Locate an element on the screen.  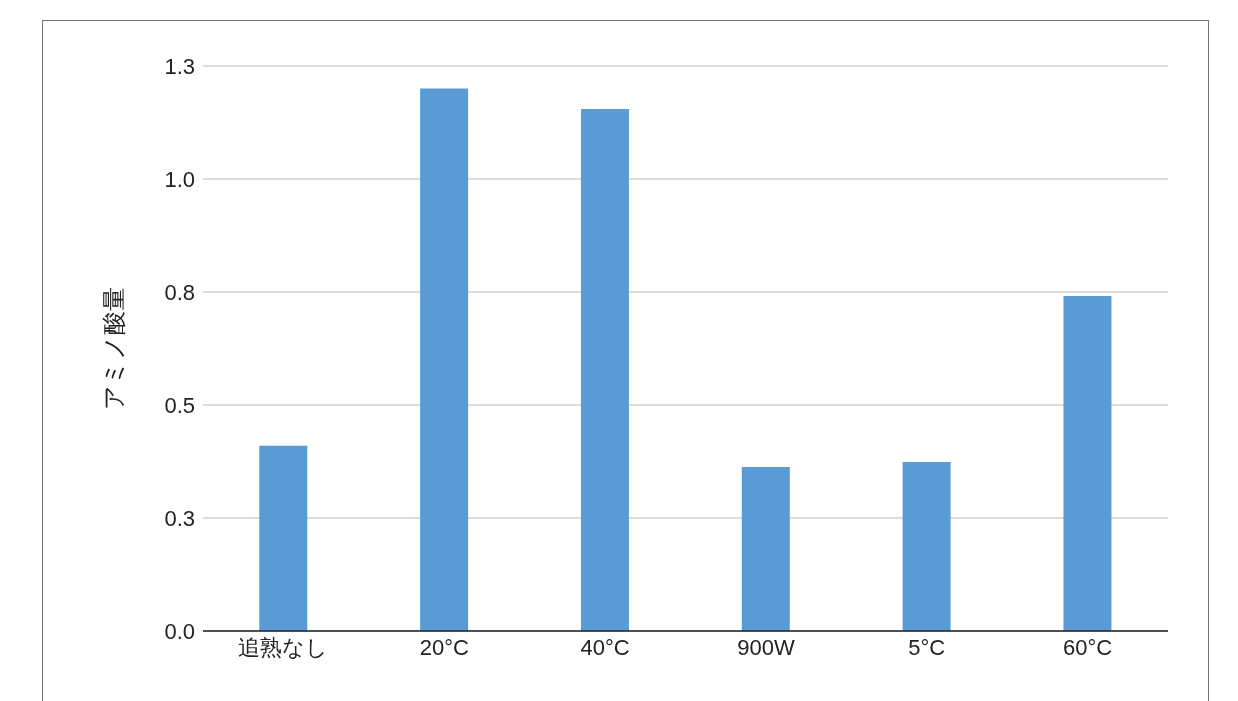
y-tick-label: 1.3 is located at coordinates (179, 66).